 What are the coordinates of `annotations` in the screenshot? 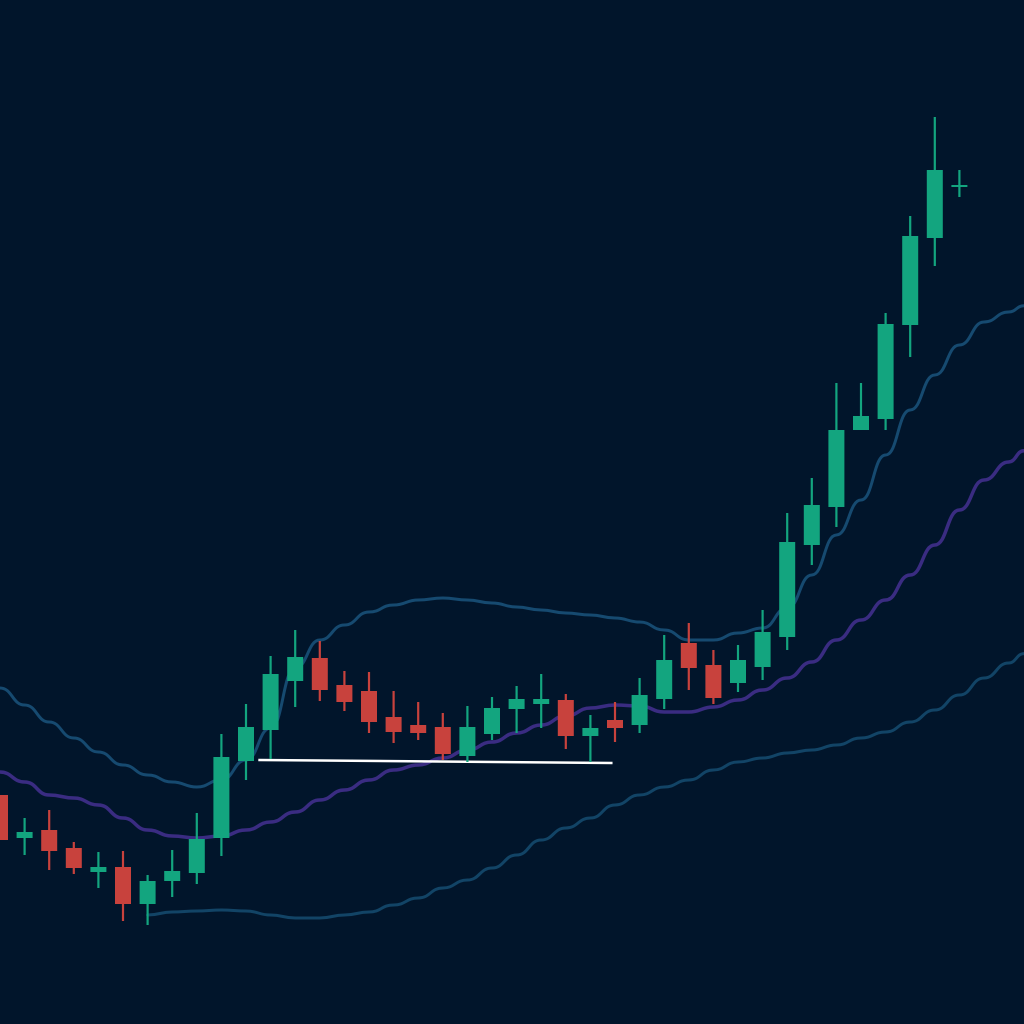 It's located at (435, 761).